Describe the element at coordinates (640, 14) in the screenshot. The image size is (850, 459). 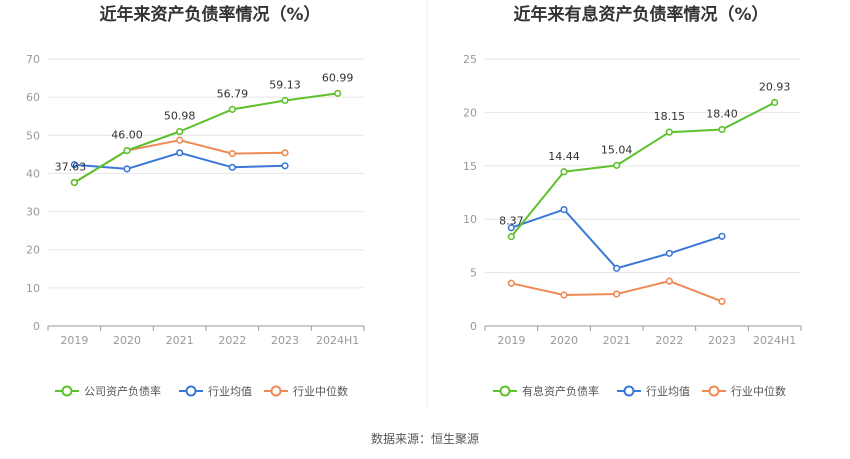
I see `chart-title: 近年来有息资产负债率情况（%）` at that location.